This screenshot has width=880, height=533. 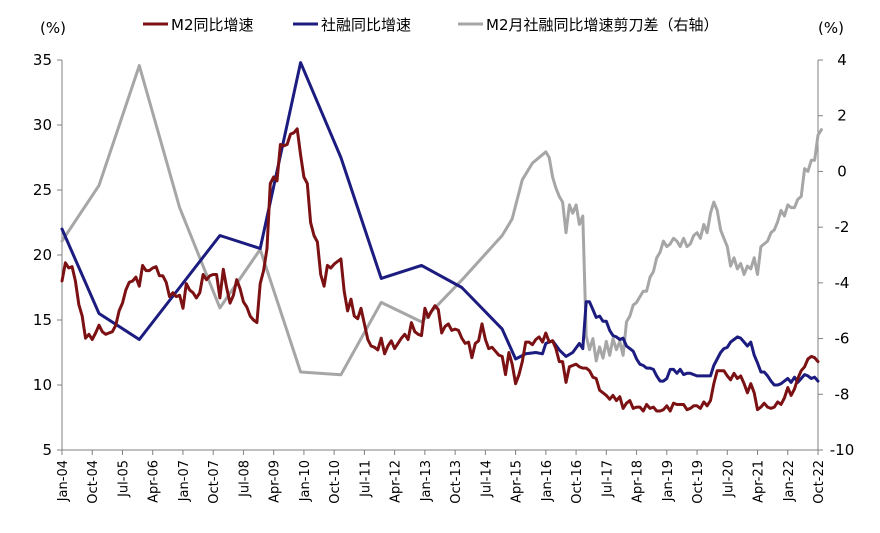 I want to click on x-tick-label: Jan-22, so click(x=789, y=481).